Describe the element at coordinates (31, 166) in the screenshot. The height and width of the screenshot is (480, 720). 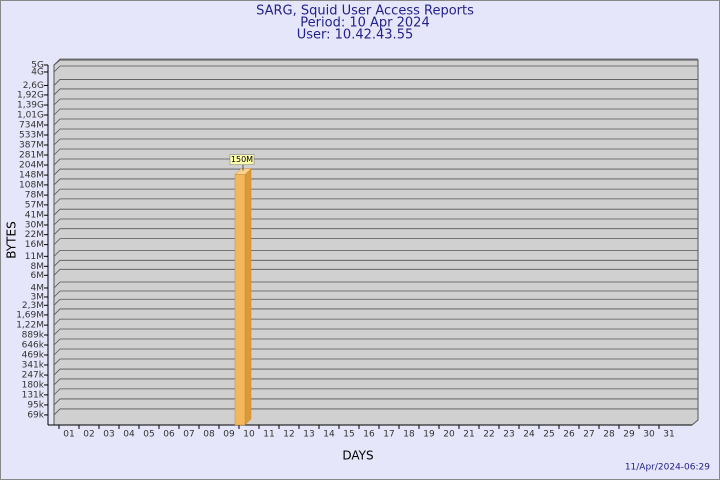
I see `y-tick-label: 204M` at that location.